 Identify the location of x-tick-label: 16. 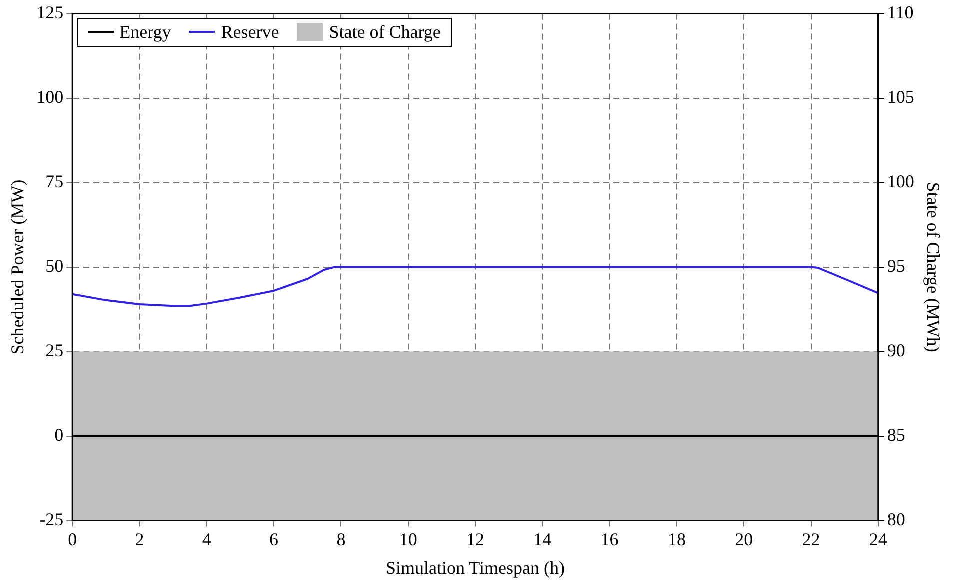
(609, 539).